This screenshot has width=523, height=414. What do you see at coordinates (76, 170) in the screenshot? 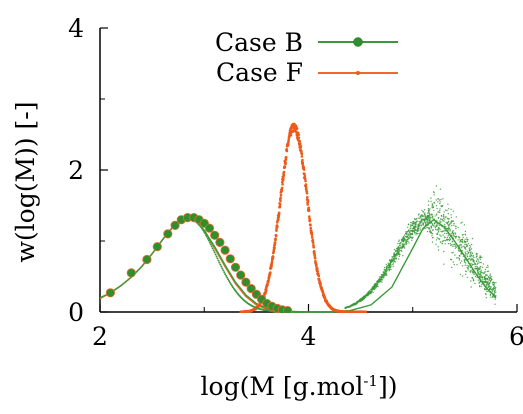
I see `y-tick-label: 2` at bounding box center [76, 170].